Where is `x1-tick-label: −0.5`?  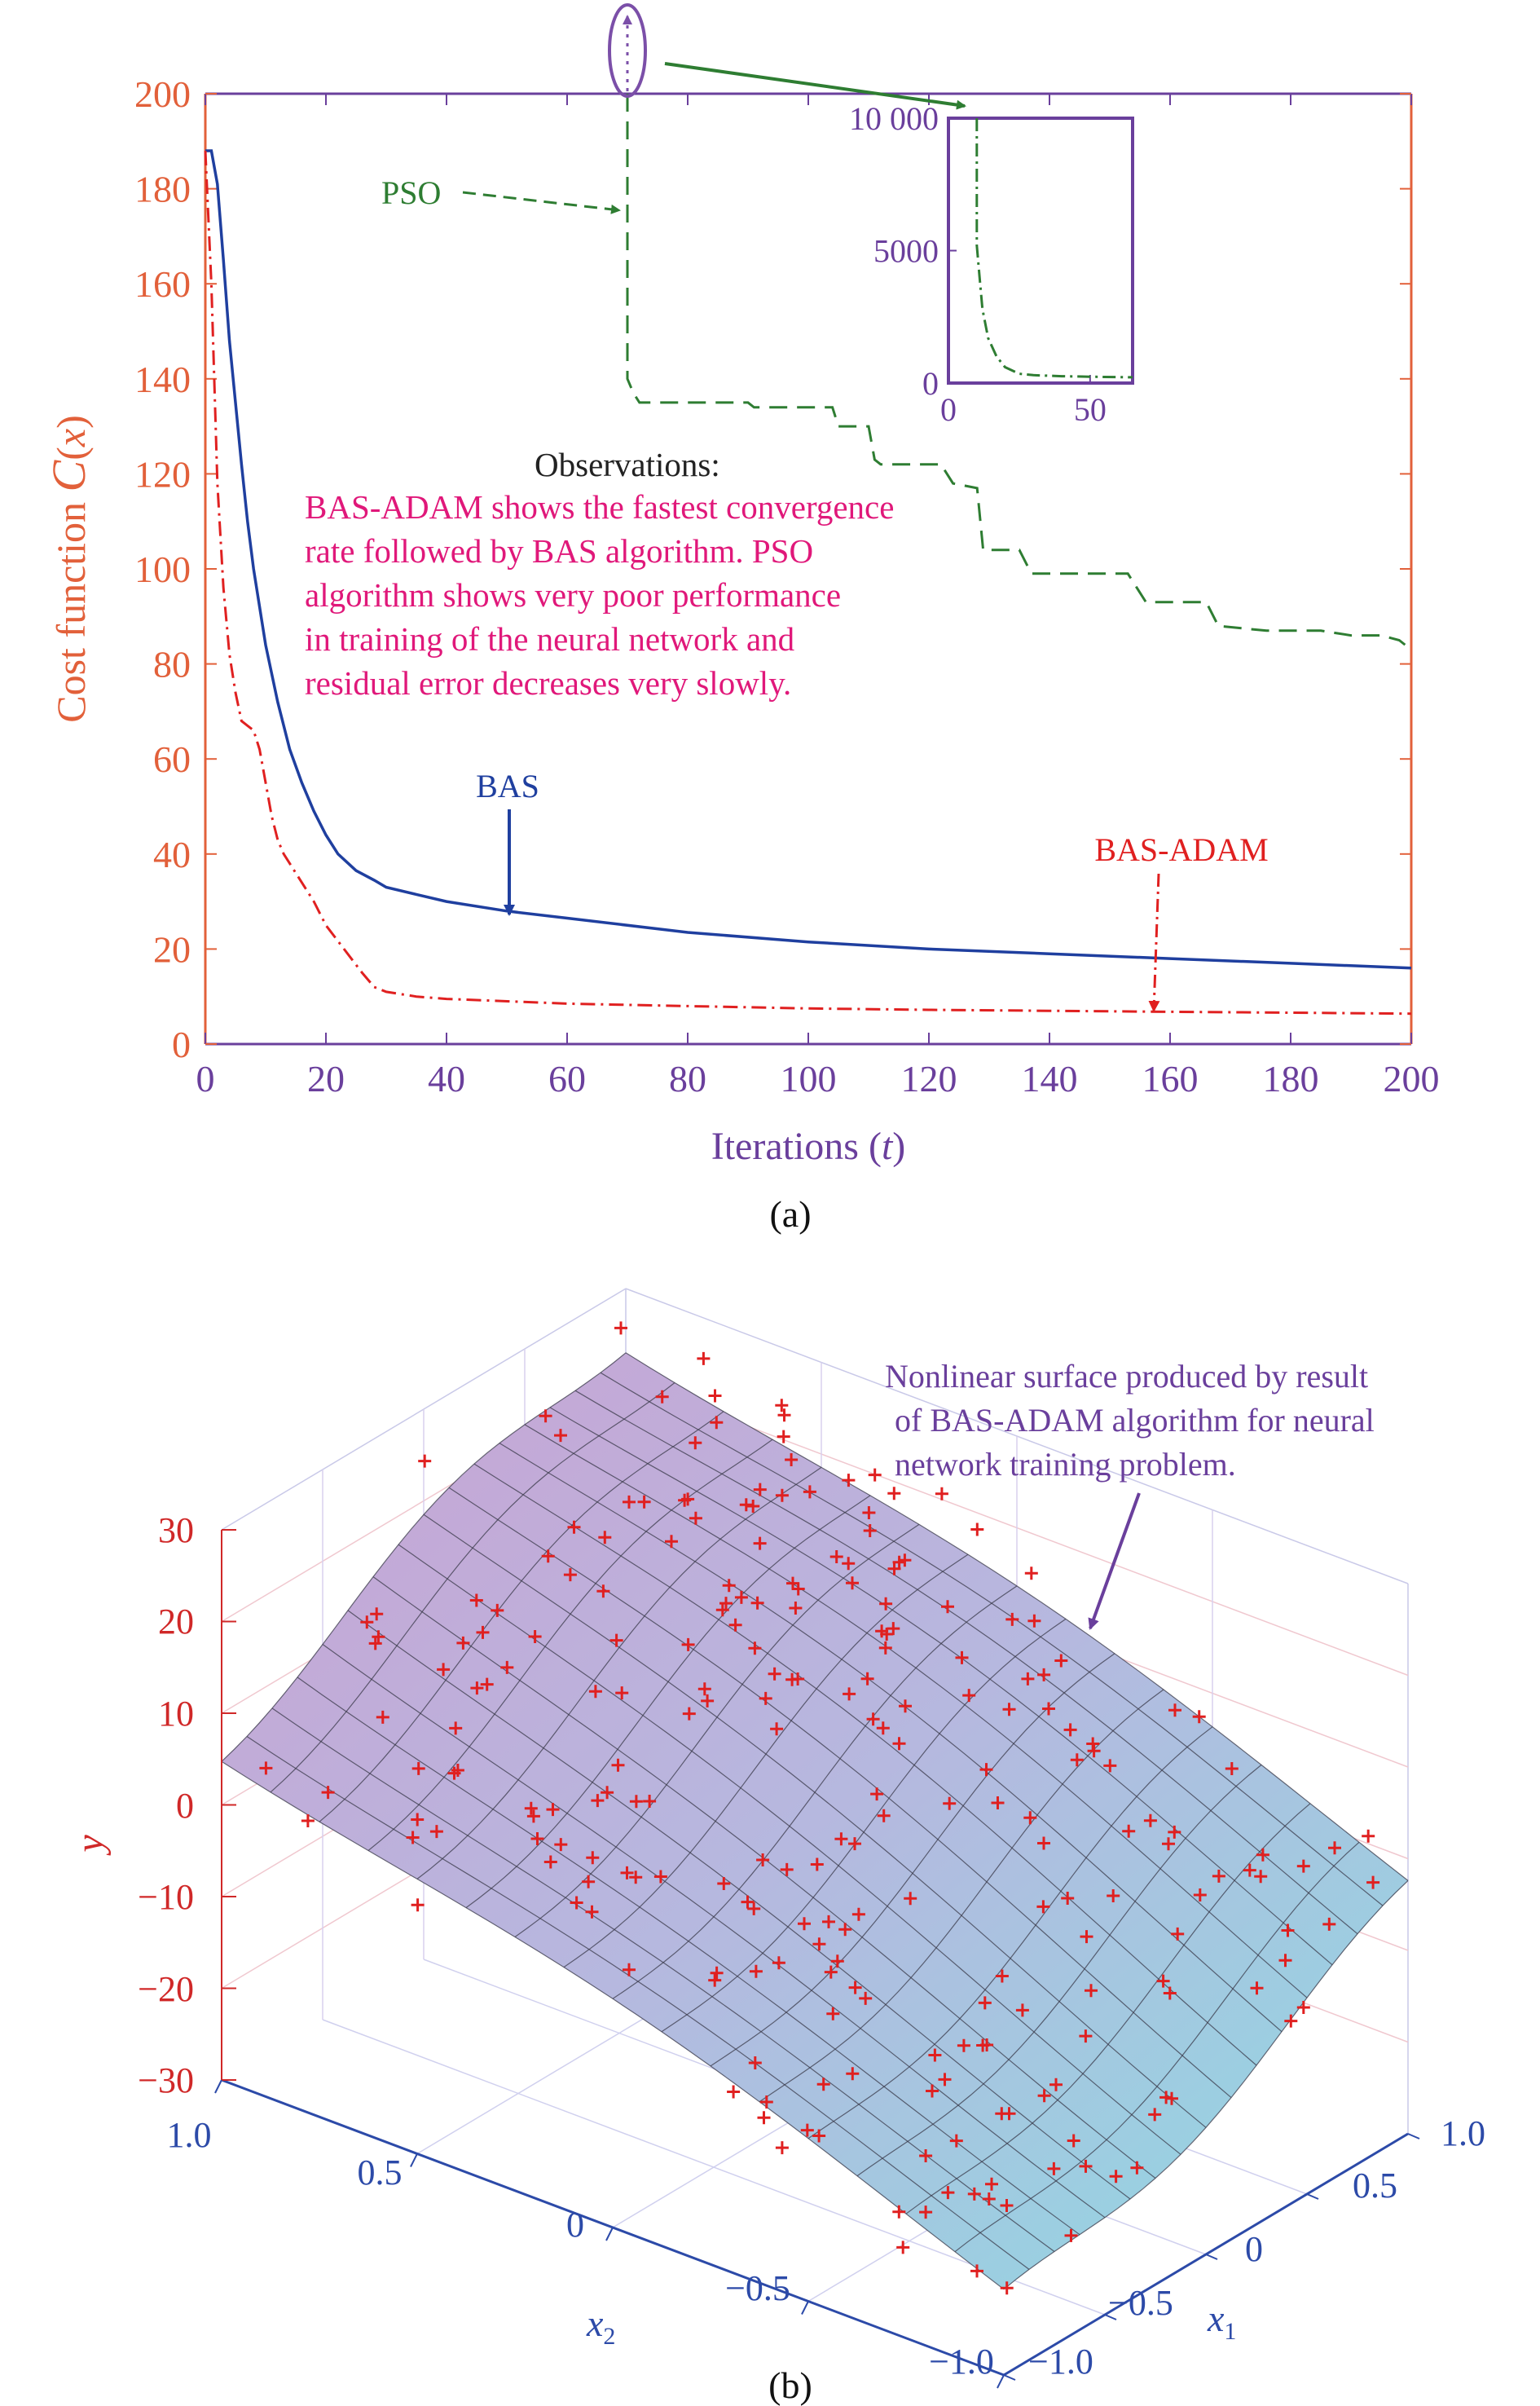
x1-tick-label: −0.5 is located at coordinates (1140, 2303).